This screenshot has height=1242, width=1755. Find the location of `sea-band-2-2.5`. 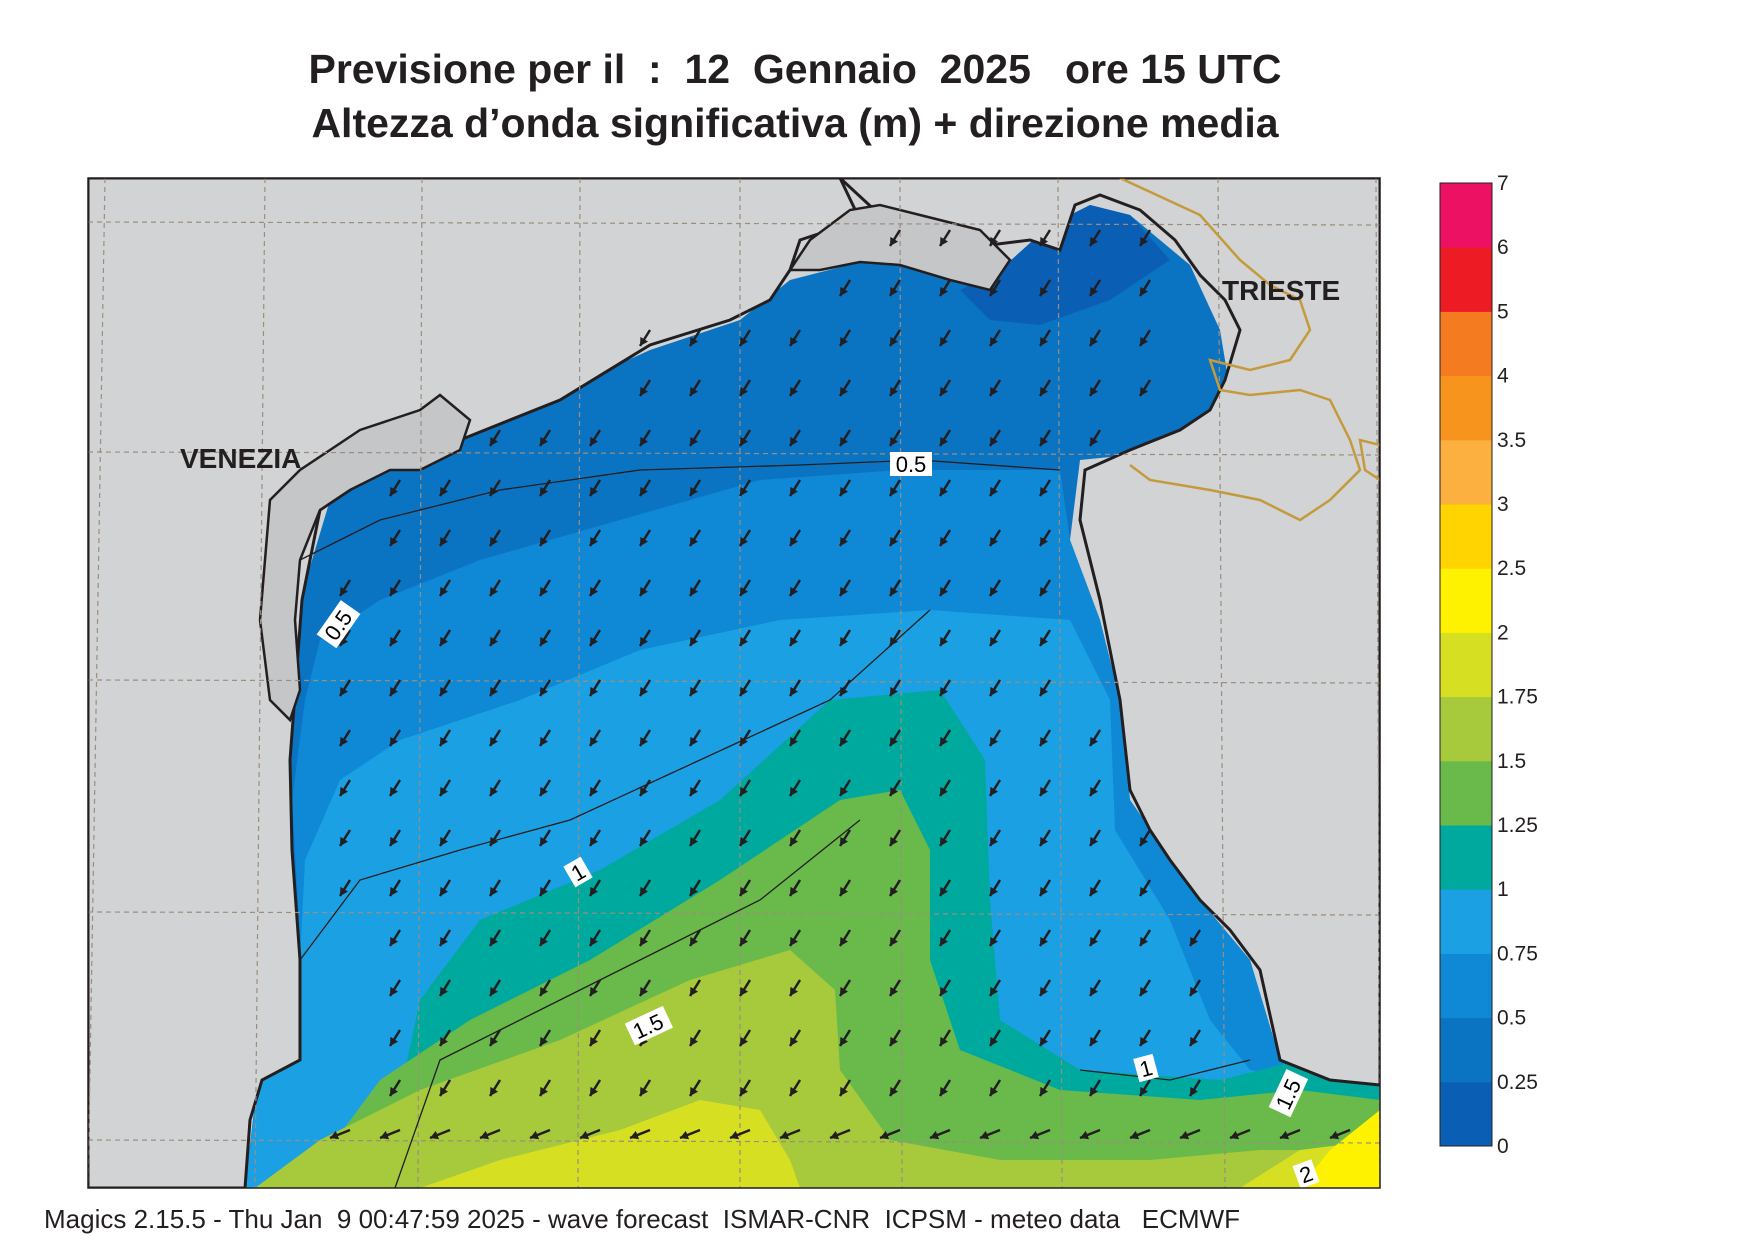

sea-band-2-2.5 is located at coordinates (1340, 1149).